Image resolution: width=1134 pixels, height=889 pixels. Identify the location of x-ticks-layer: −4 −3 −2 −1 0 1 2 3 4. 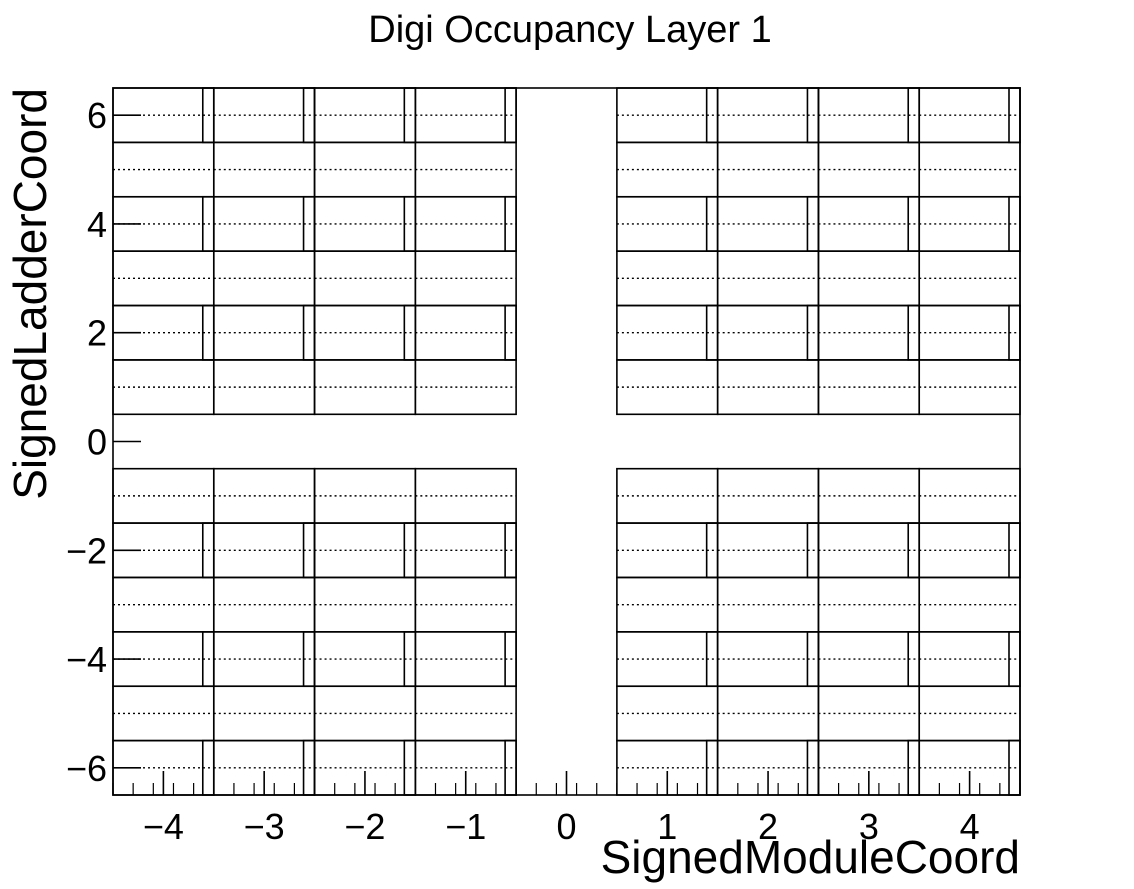
(566, 809).